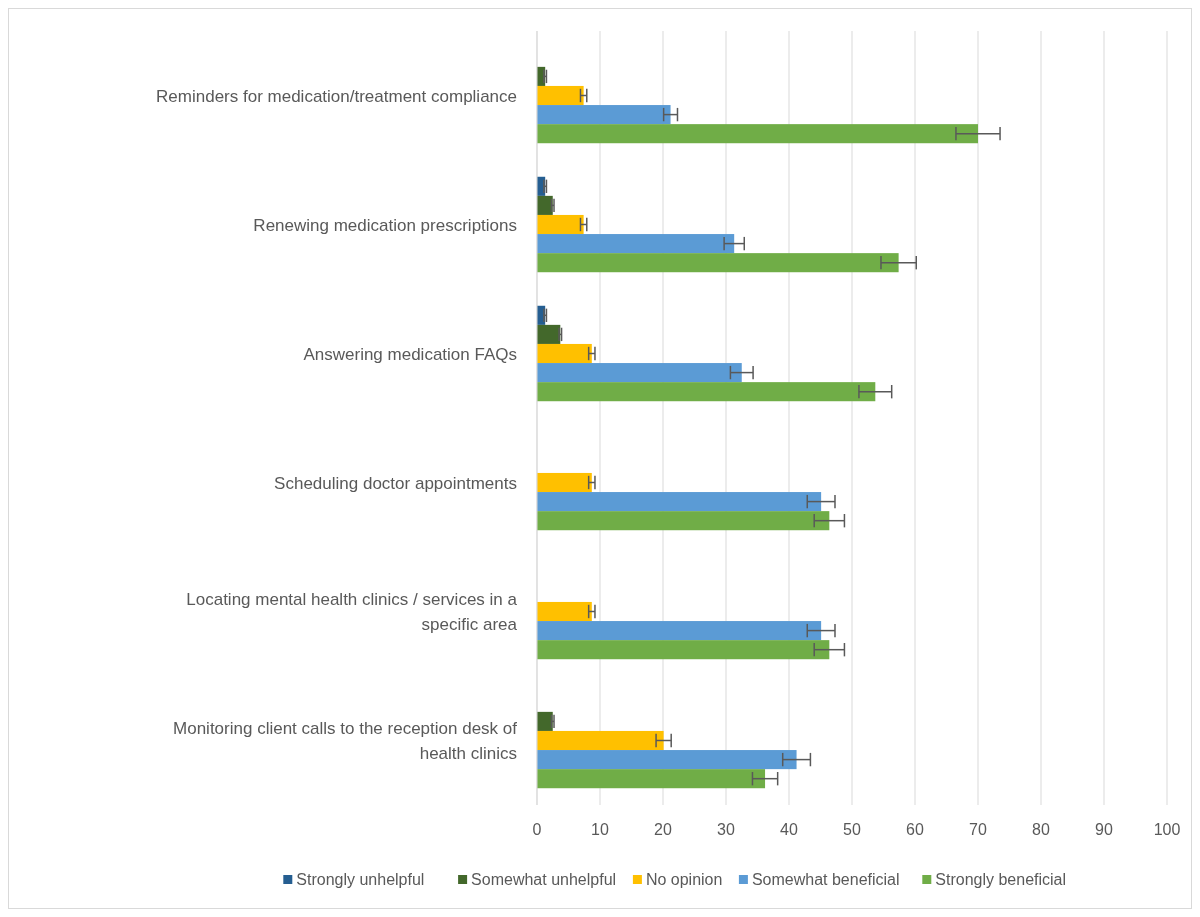 Image resolution: width=1200 pixels, height=917 pixels. What do you see at coordinates (360, 879) in the screenshot?
I see `legend-label: Strongly unhelpful` at bounding box center [360, 879].